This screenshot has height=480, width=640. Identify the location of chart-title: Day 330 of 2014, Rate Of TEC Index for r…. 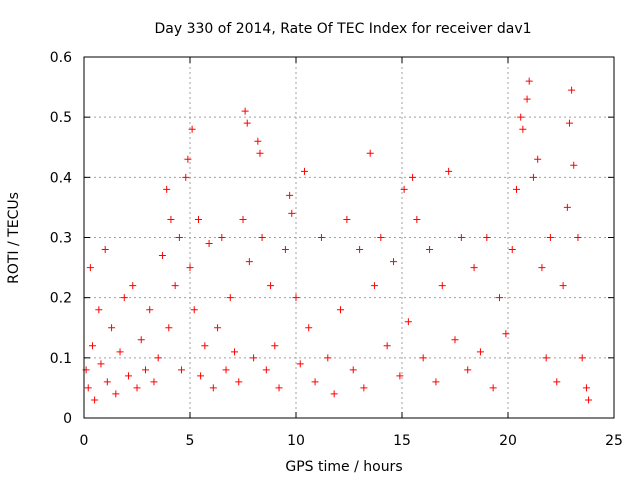
(342, 29).